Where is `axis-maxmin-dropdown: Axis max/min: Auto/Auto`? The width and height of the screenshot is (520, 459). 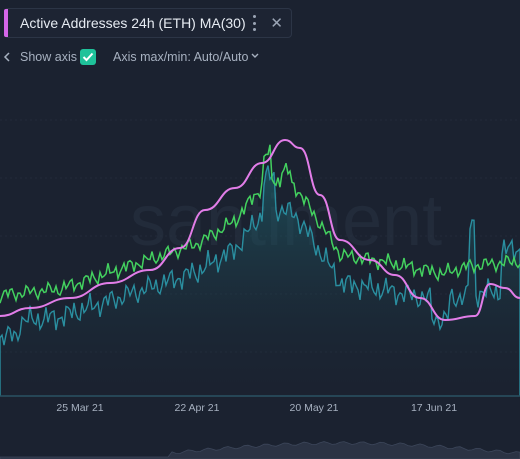
axis-maxmin-dropdown: Axis max/min: Auto/Auto is located at coordinates (181, 57).